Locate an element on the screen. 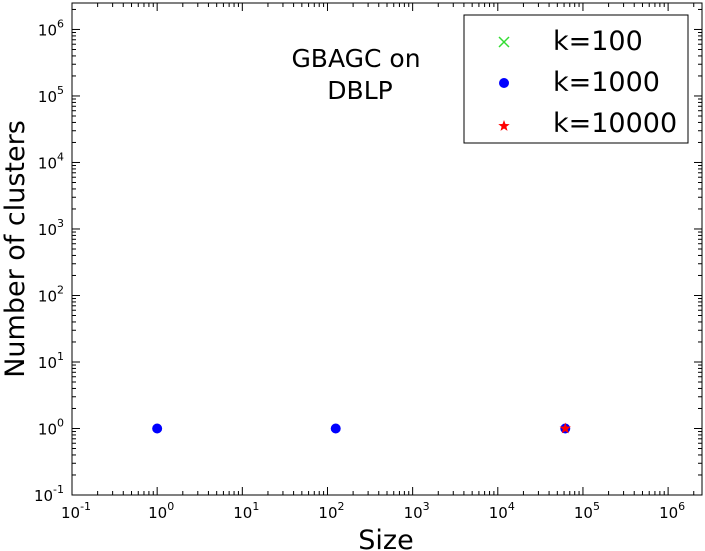  y-tick-label: 10⁶ is located at coordinates (51, 28).